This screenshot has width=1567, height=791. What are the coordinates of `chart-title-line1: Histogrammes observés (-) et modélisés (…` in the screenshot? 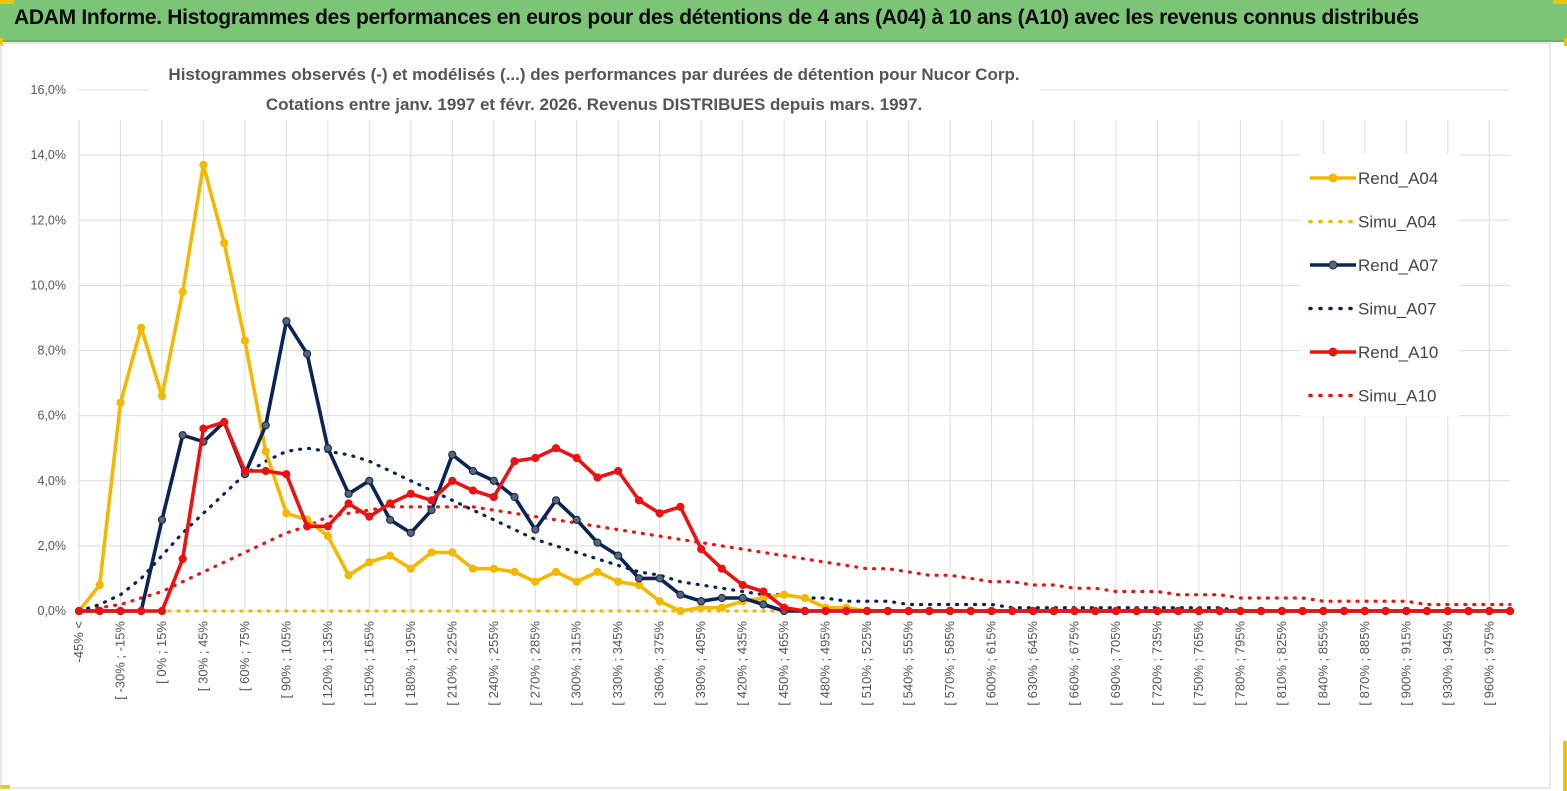 It's located at (593, 74).